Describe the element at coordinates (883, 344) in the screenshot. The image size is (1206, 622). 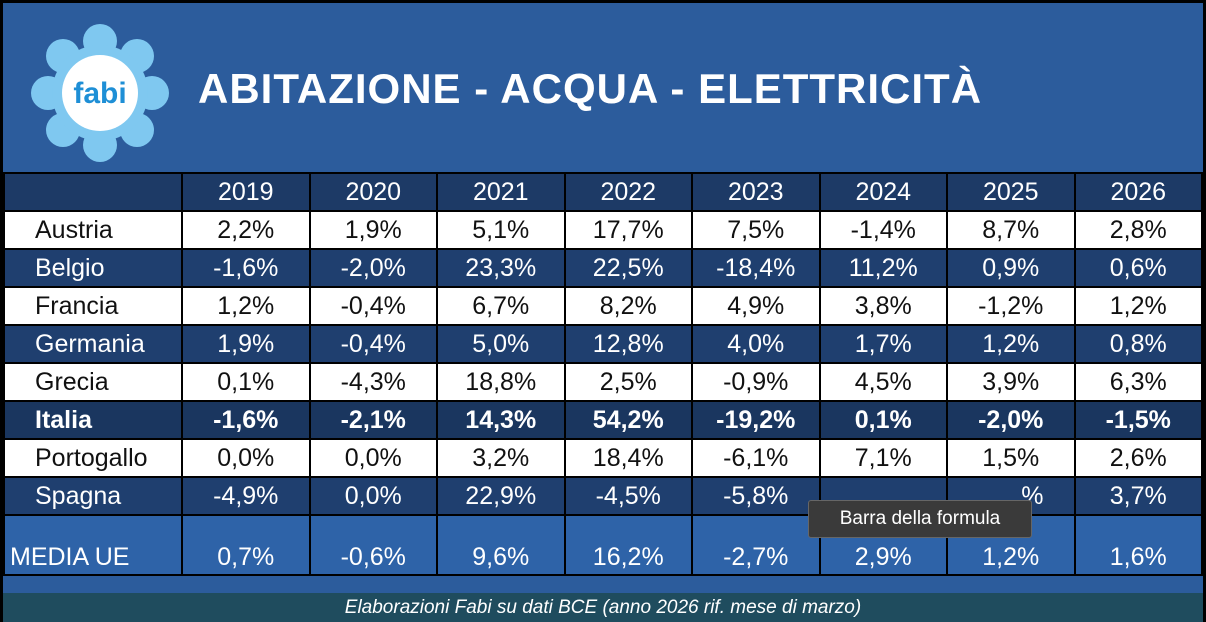
I see `cell: 1,7%` at that location.